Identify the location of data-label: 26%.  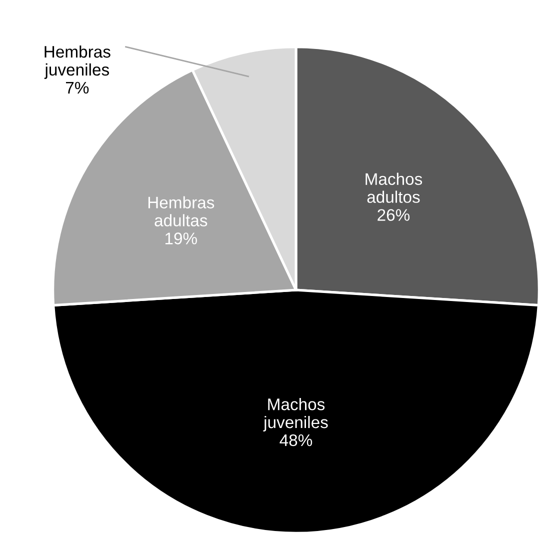
(394, 215).